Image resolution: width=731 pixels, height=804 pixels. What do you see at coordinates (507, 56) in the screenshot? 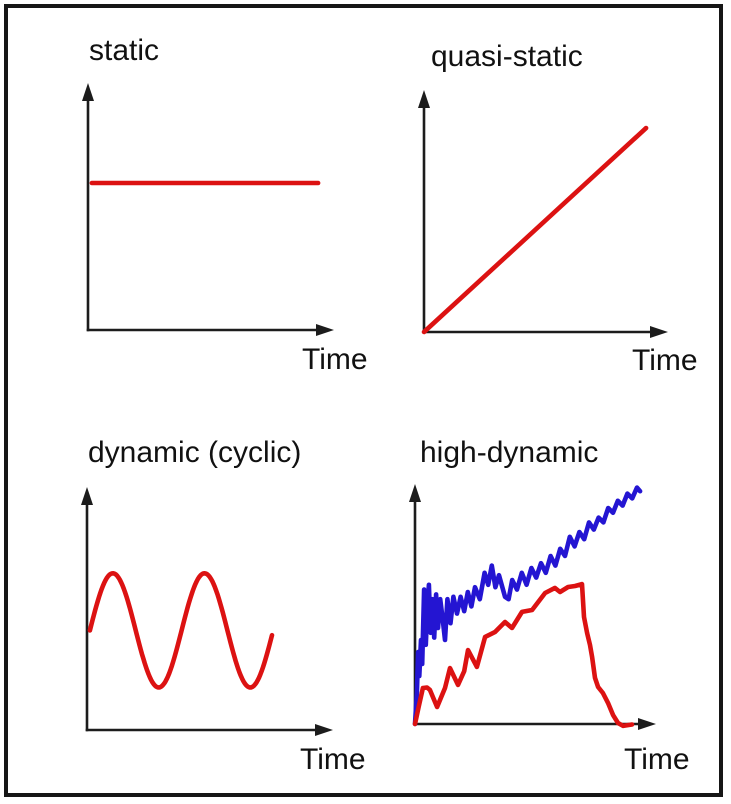
I see `panel-quasi-static-title: quasi-static` at bounding box center [507, 56].